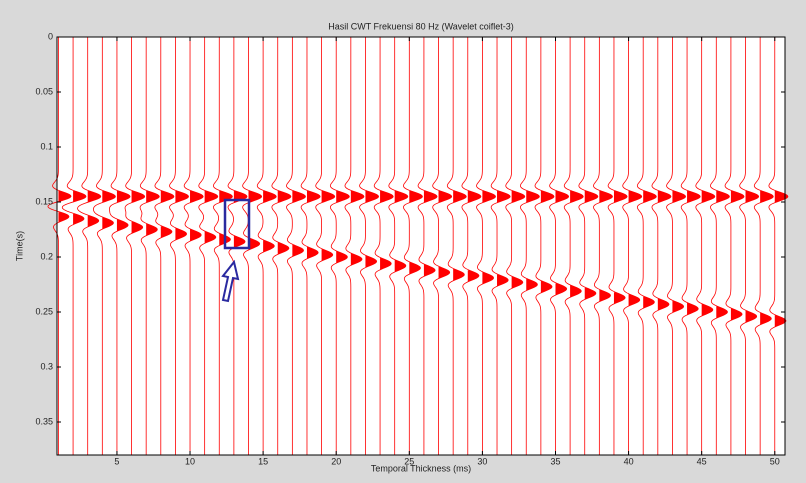 Image resolution: width=806 pixels, height=483 pixels. Describe the element at coordinates (190, 461) in the screenshot. I see `x-tick-label: 10` at that location.